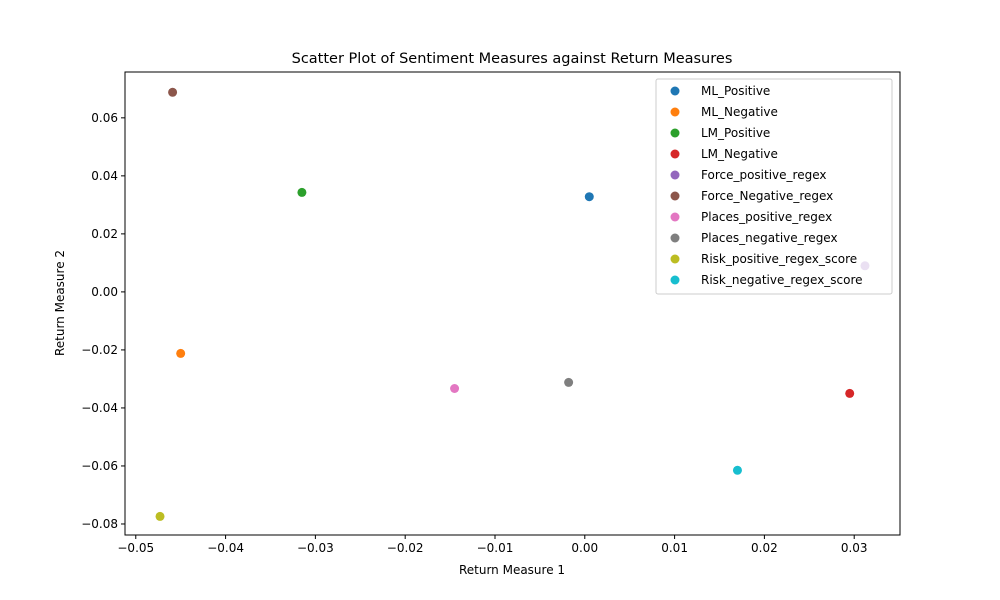  I want to click on legend-label: LM_Positive, so click(735, 133).